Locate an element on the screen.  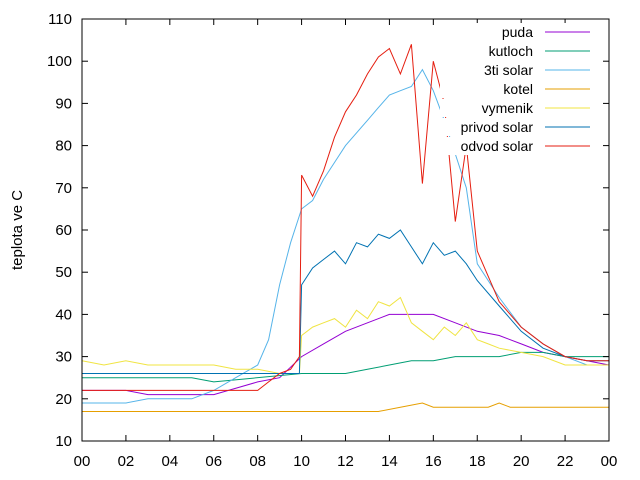
y-tick-label: 90 is located at coordinates (63, 103).